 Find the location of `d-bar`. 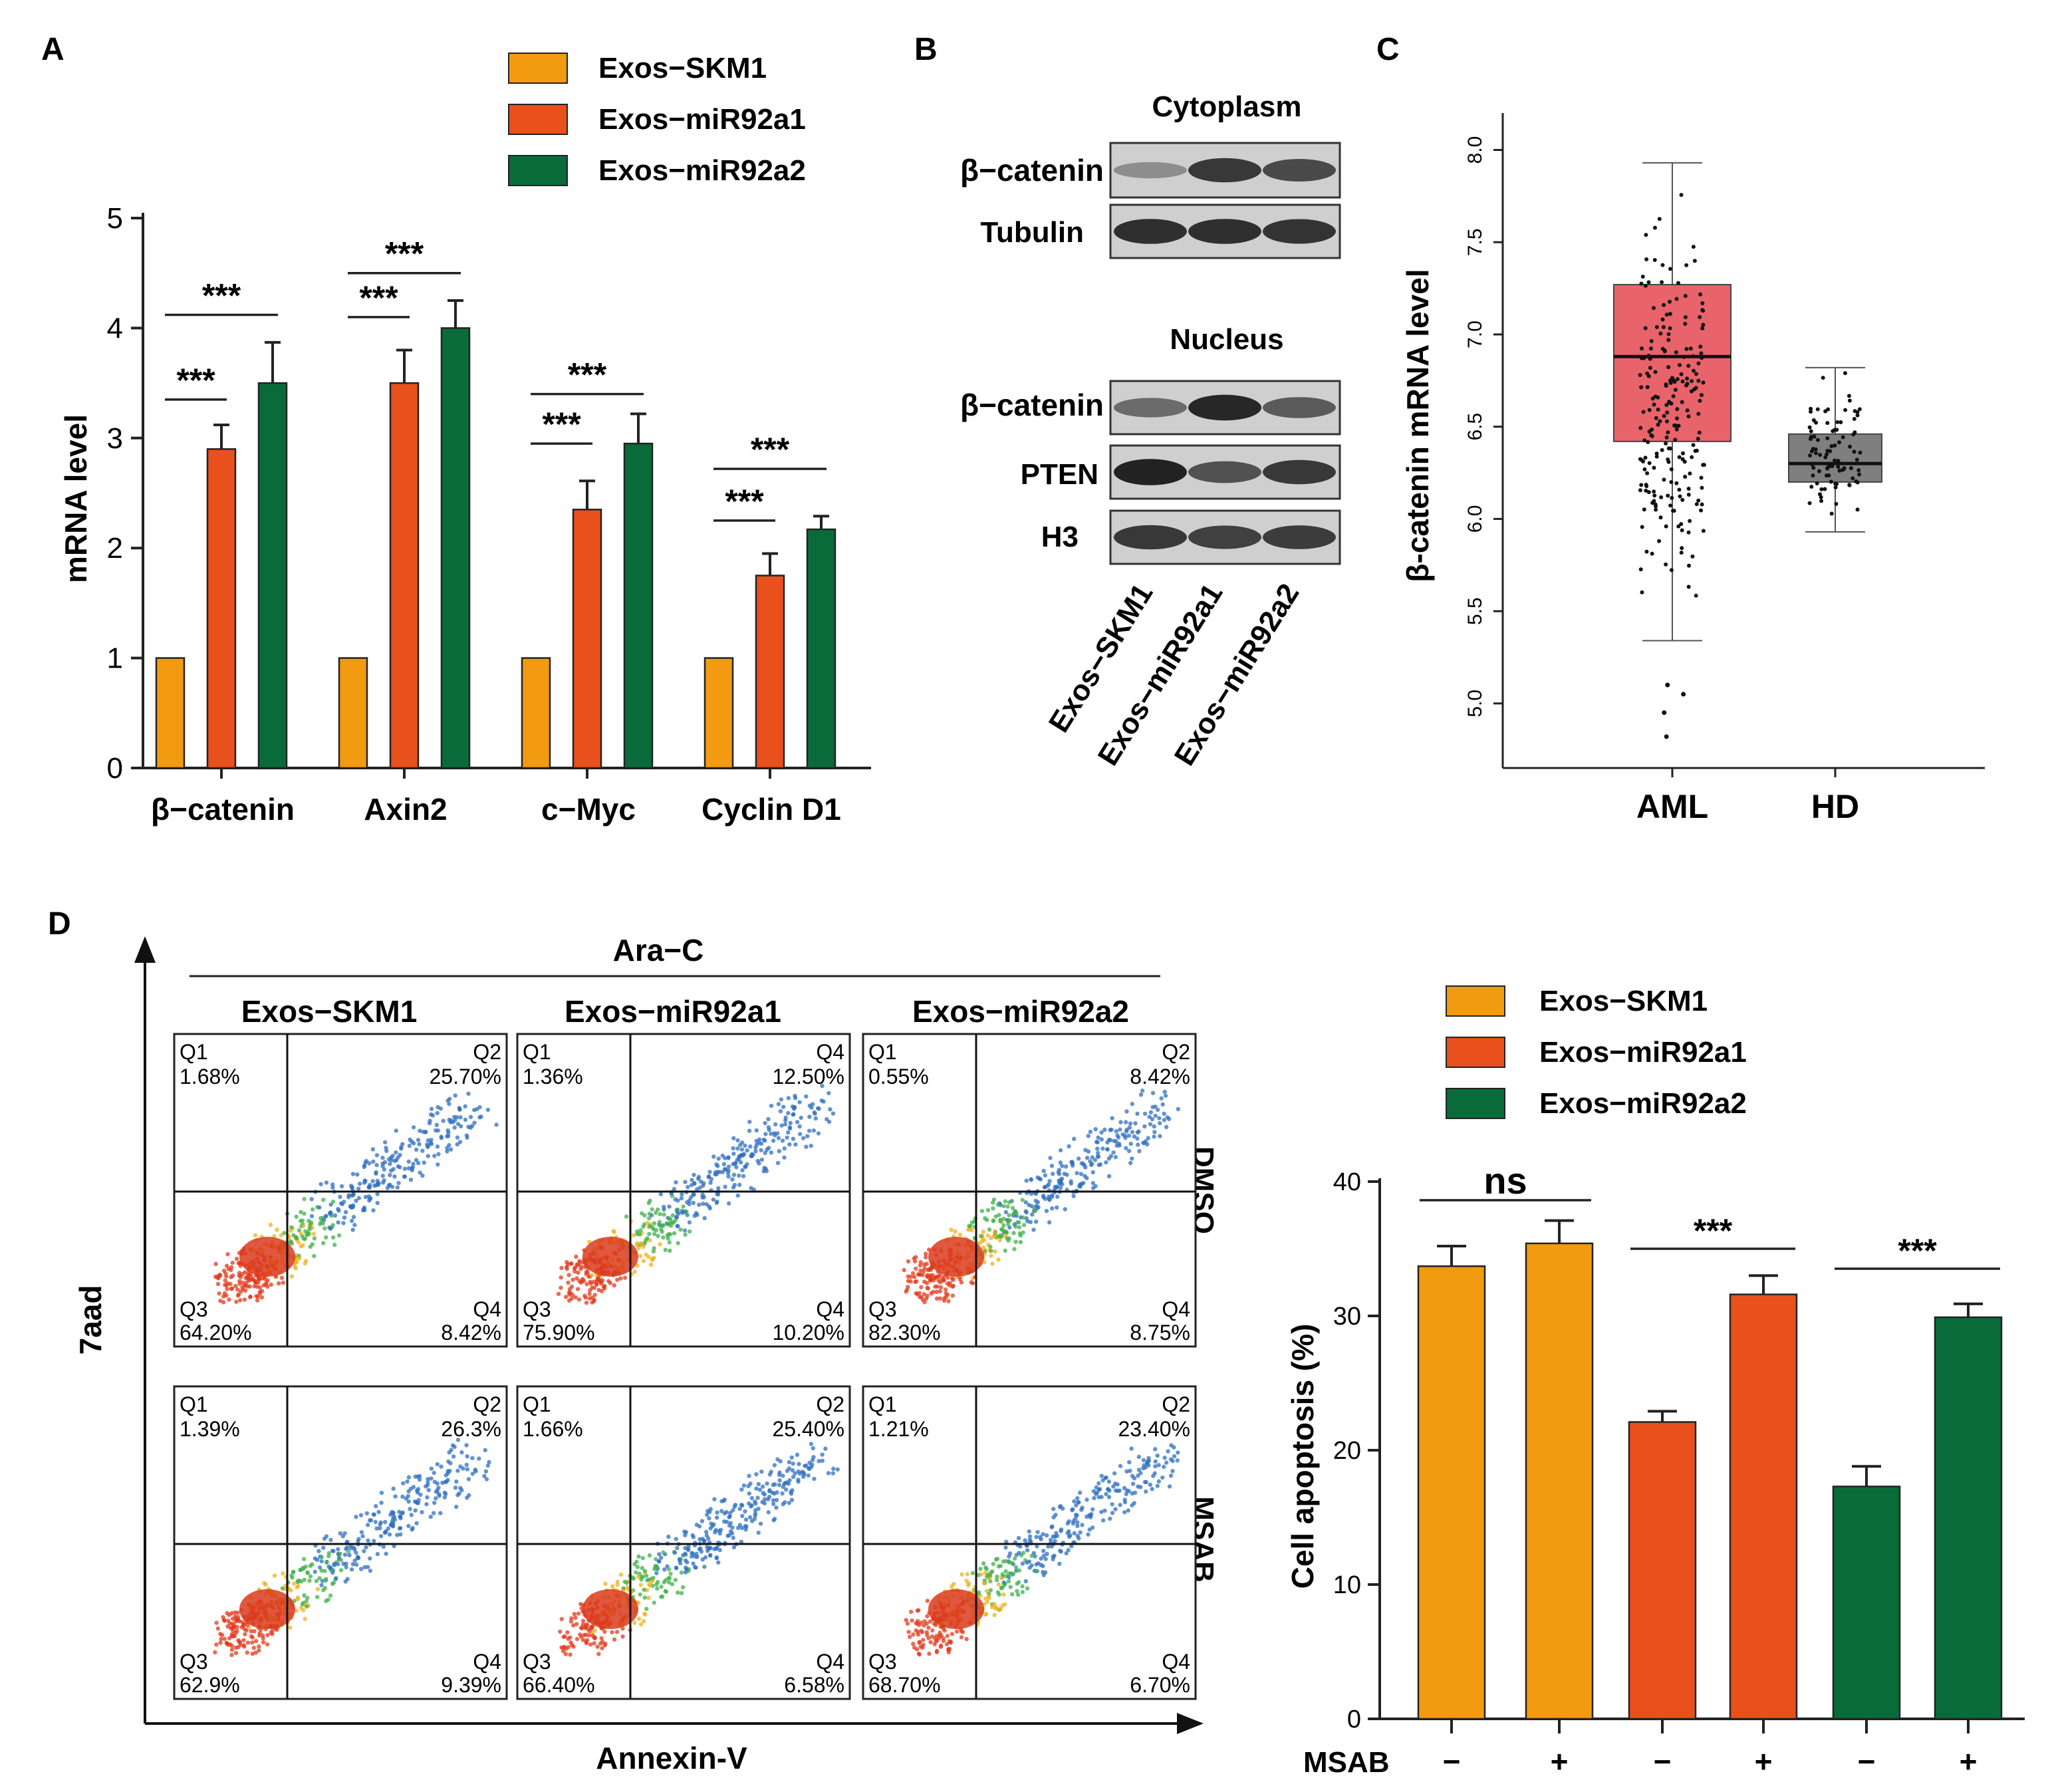

d-bar is located at coordinates (1662, 1570).